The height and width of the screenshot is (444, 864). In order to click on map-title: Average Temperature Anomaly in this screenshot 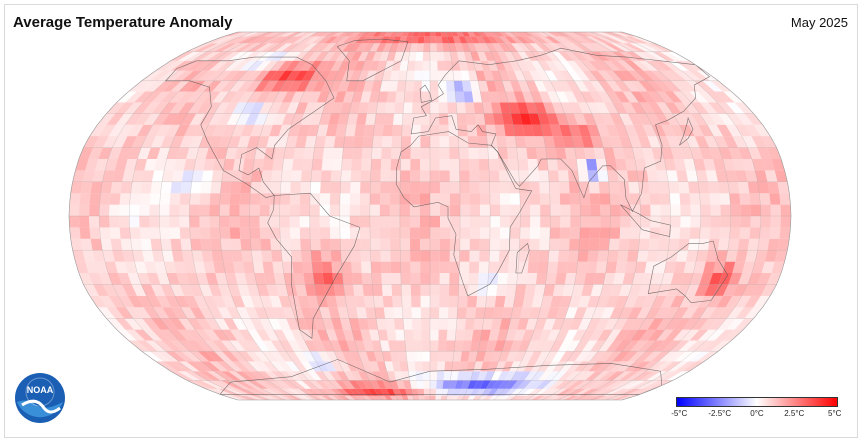, I will do `click(123, 22)`.